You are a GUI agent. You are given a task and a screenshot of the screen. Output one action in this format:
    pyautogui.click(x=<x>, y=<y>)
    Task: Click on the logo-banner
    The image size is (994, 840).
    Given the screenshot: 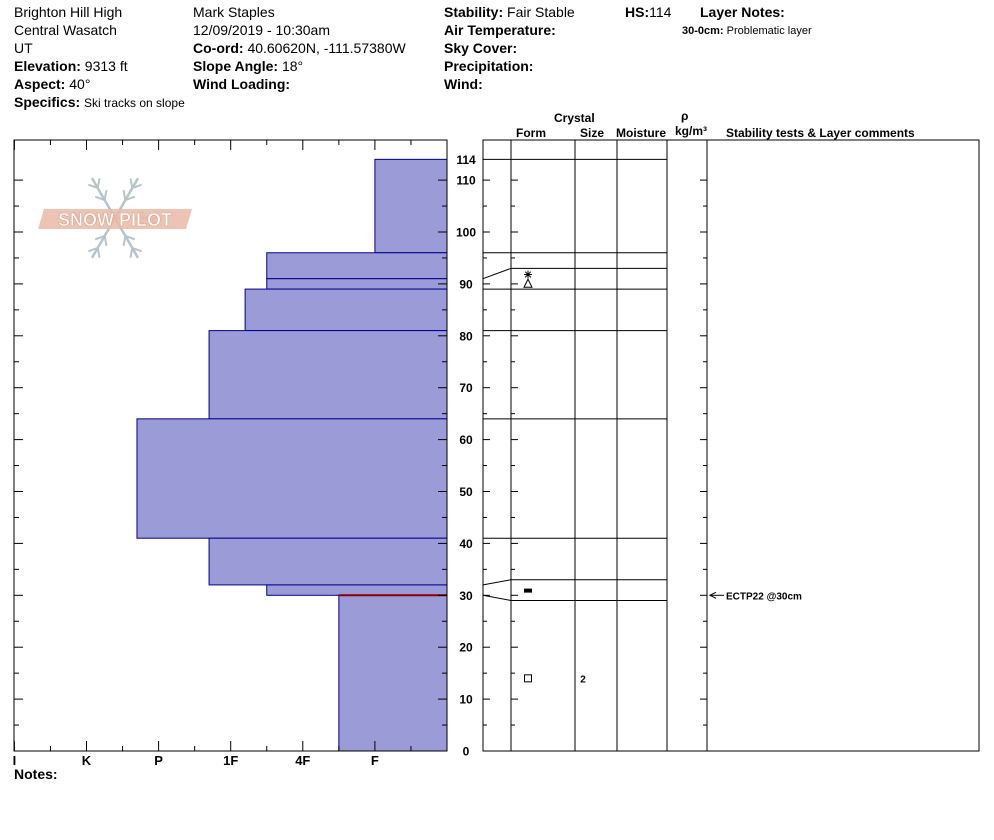 What is the action you would take?
    pyautogui.click(x=115, y=219)
    